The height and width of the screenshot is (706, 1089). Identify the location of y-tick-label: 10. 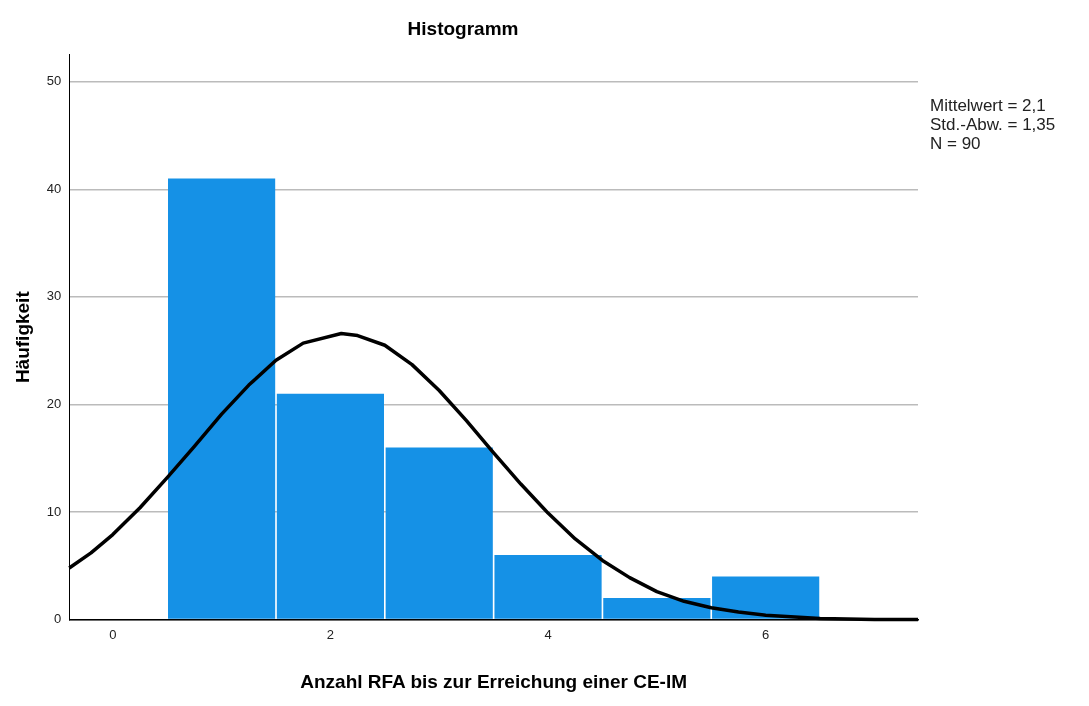
(54, 511).